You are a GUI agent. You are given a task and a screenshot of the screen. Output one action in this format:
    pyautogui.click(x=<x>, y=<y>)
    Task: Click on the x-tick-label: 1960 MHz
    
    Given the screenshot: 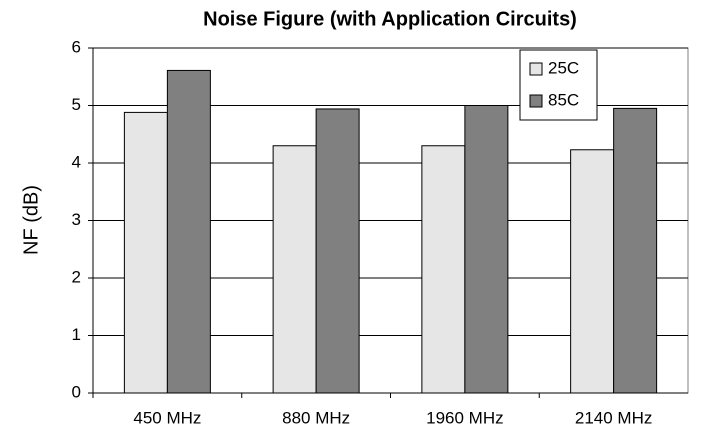 What is the action you would take?
    pyautogui.click(x=464, y=417)
    